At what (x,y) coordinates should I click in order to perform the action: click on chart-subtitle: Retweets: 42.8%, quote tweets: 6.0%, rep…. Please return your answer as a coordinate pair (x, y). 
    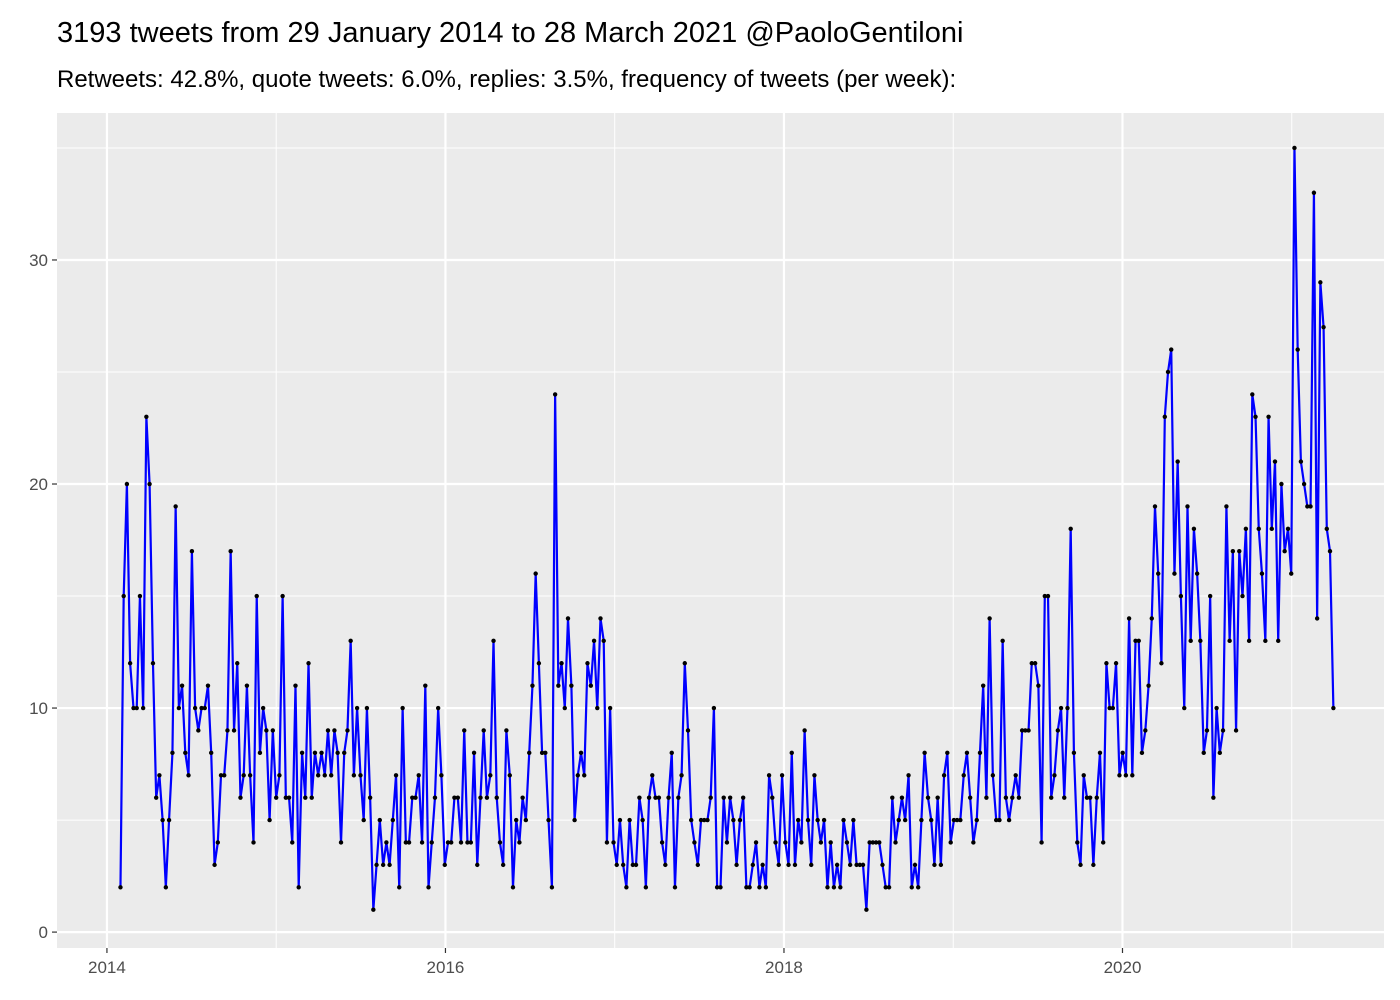
    Looking at the image, I should click on (506, 79).